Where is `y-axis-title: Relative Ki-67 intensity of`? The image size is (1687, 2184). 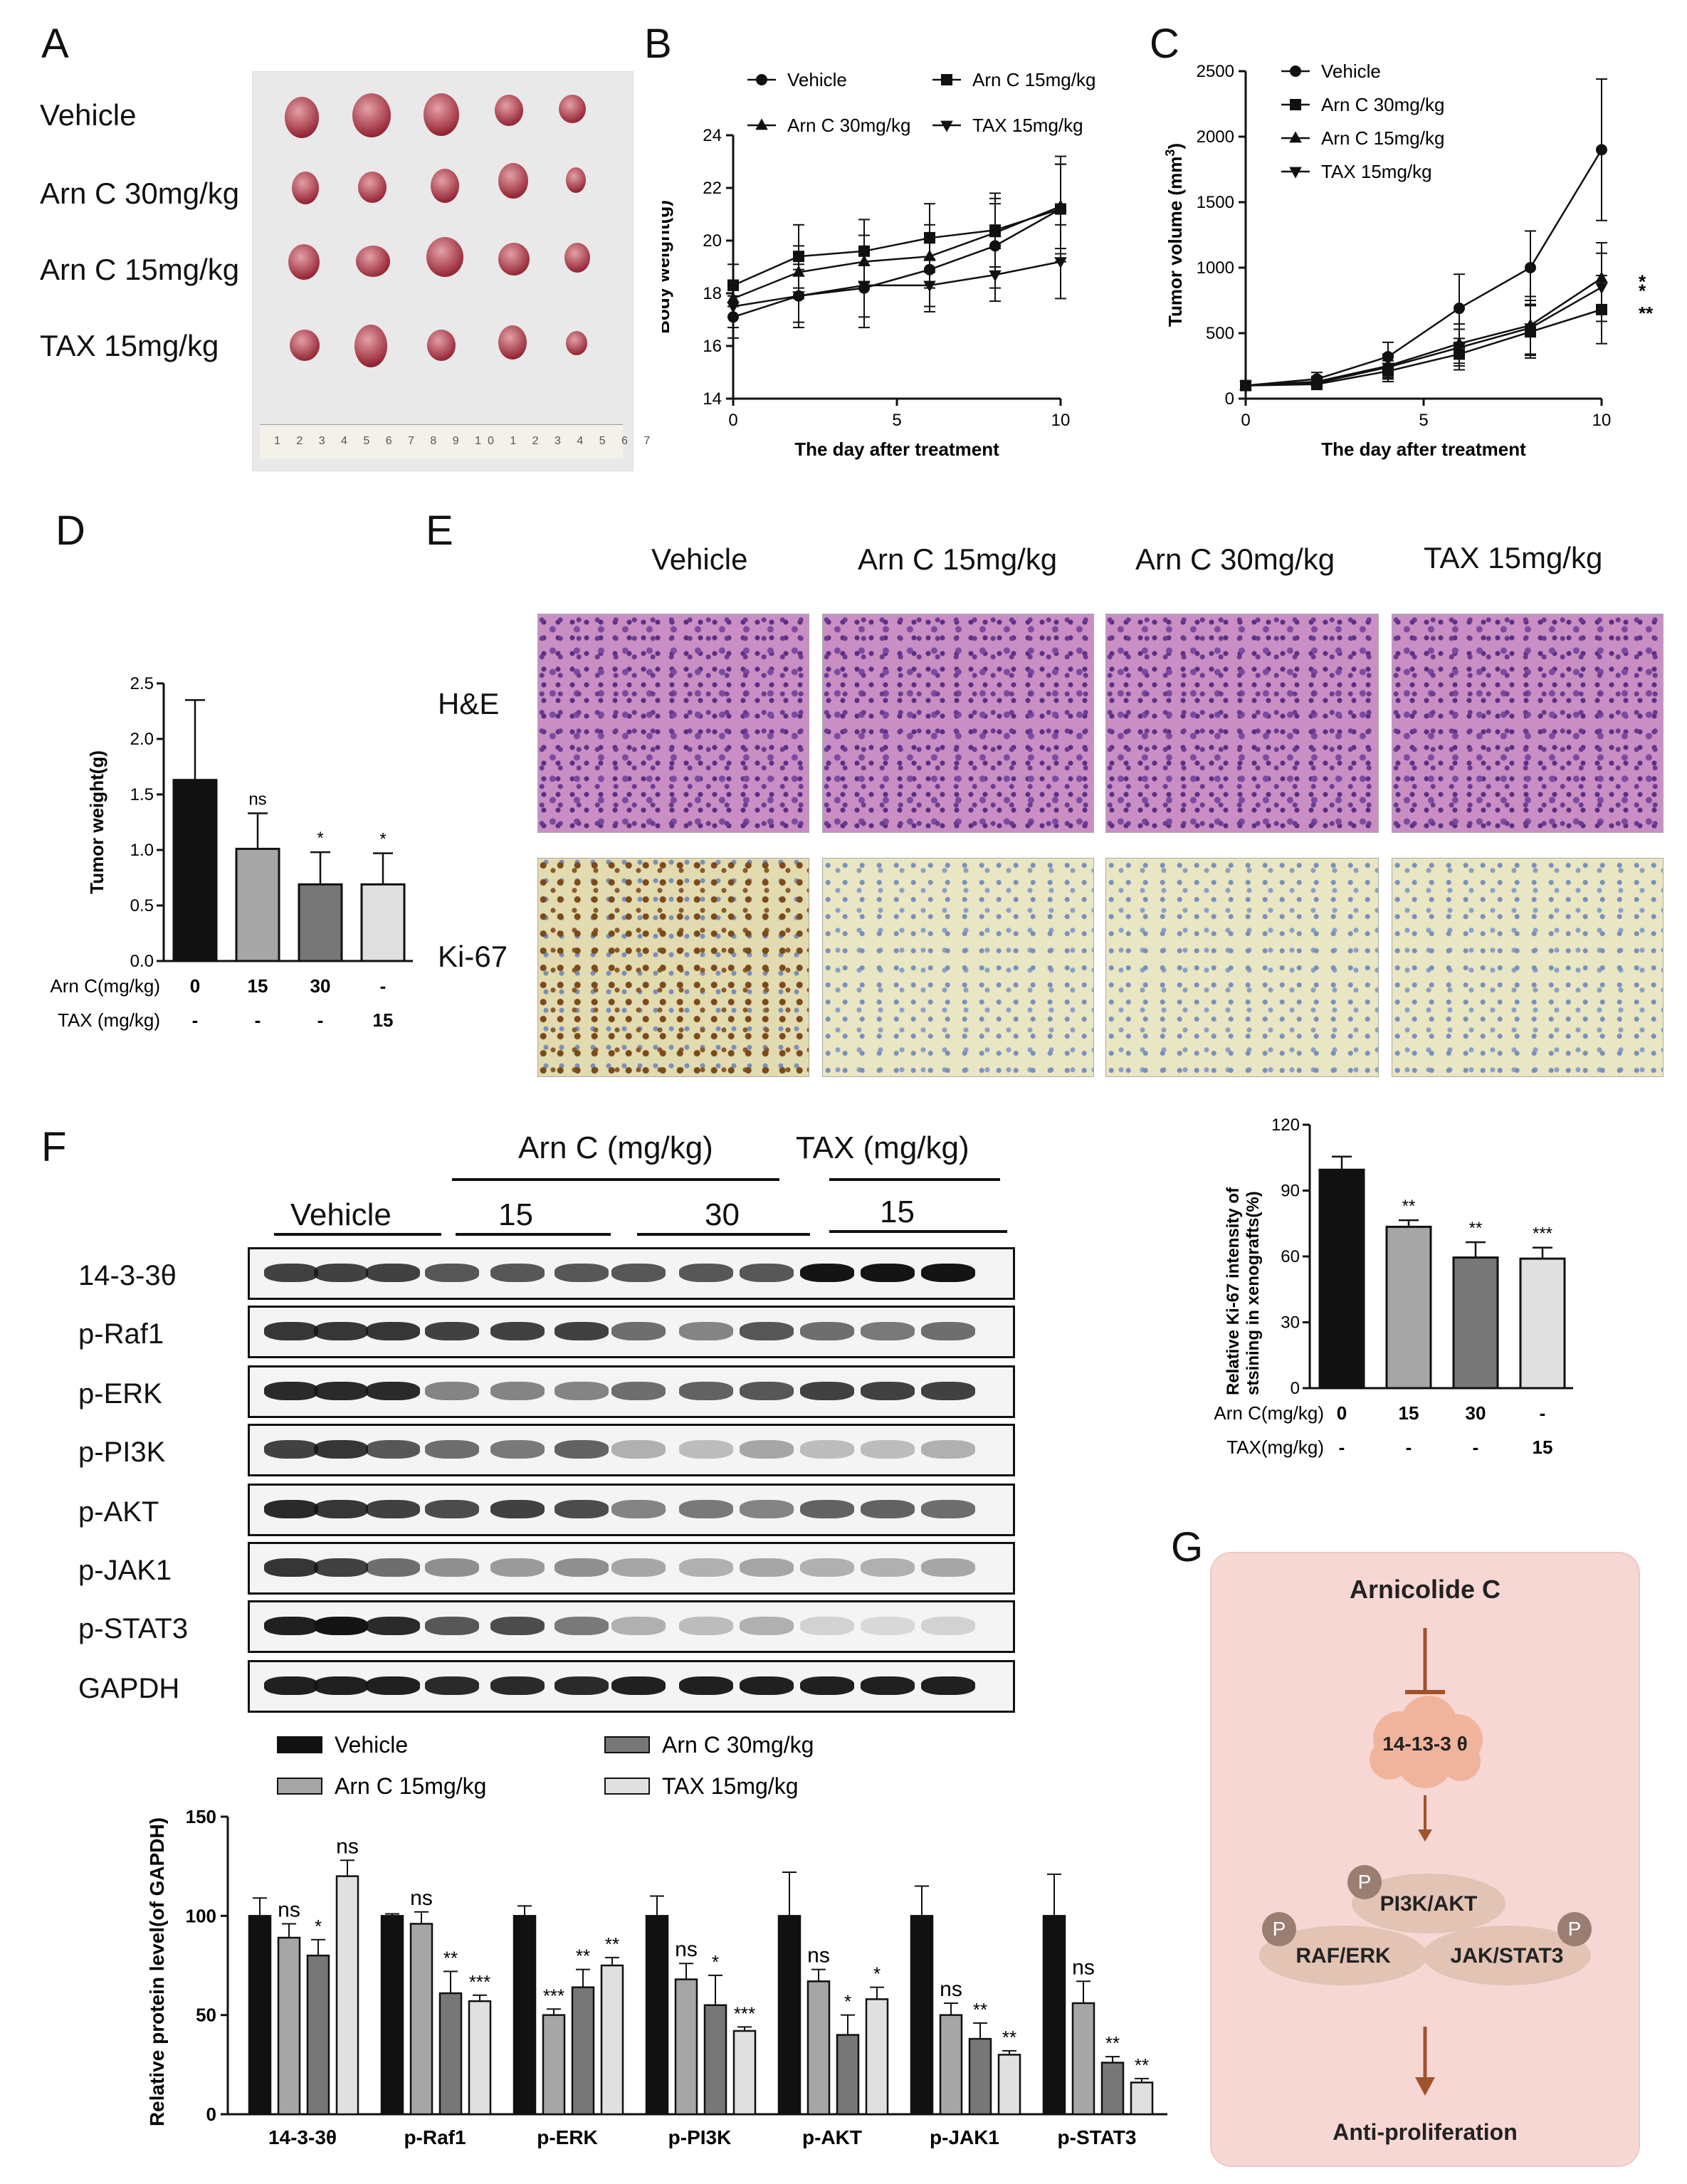 y-axis-title: Relative Ki-67 intensity of is located at coordinates (1233, 1291).